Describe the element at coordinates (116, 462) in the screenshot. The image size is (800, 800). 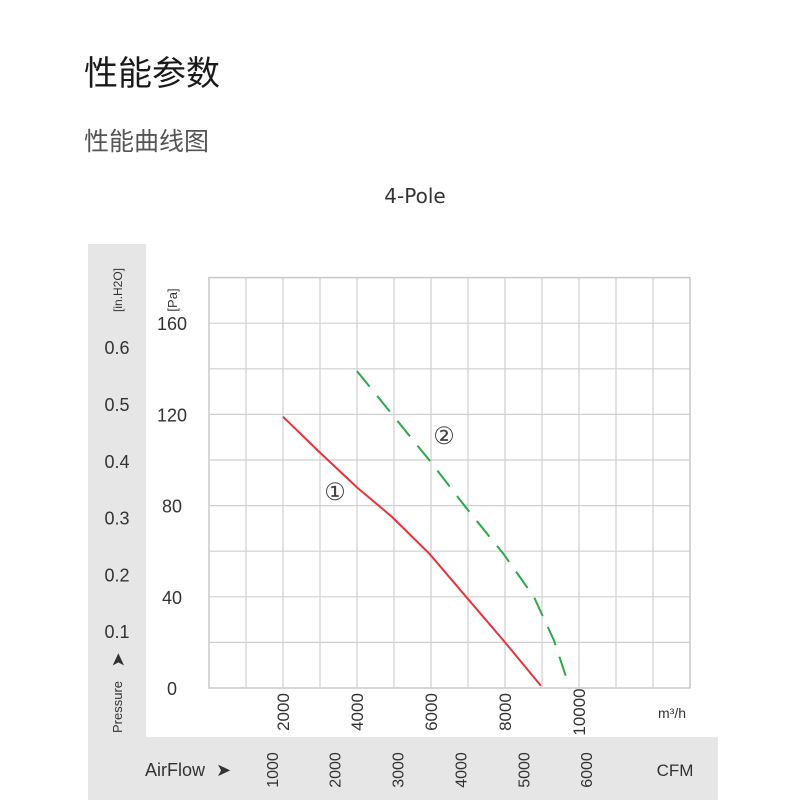
I see `y2-tick-label: 0.4` at that location.